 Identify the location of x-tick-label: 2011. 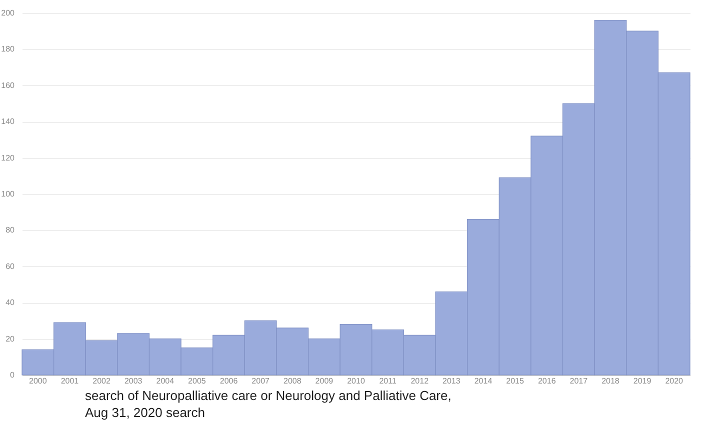
(388, 381).